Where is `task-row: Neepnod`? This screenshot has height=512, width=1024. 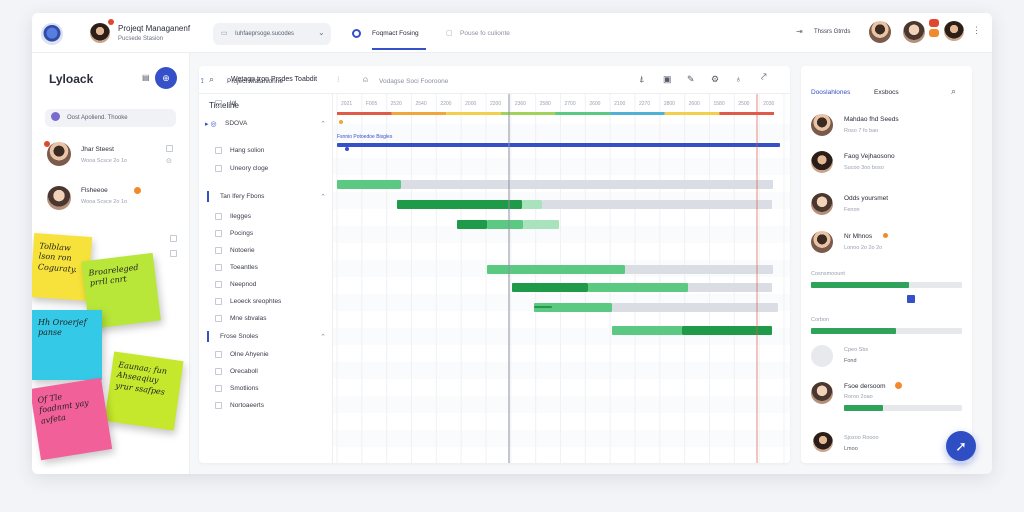 task-row: Neepnod is located at coordinates (265, 284).